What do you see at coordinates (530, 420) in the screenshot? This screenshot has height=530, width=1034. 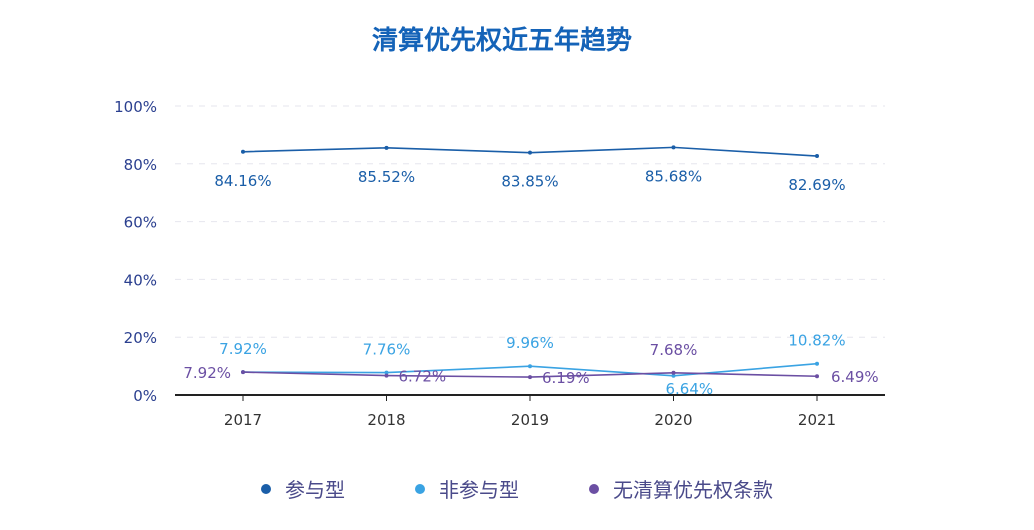 I see `x-tick-label: 2019` at bounding box center [530, 420].